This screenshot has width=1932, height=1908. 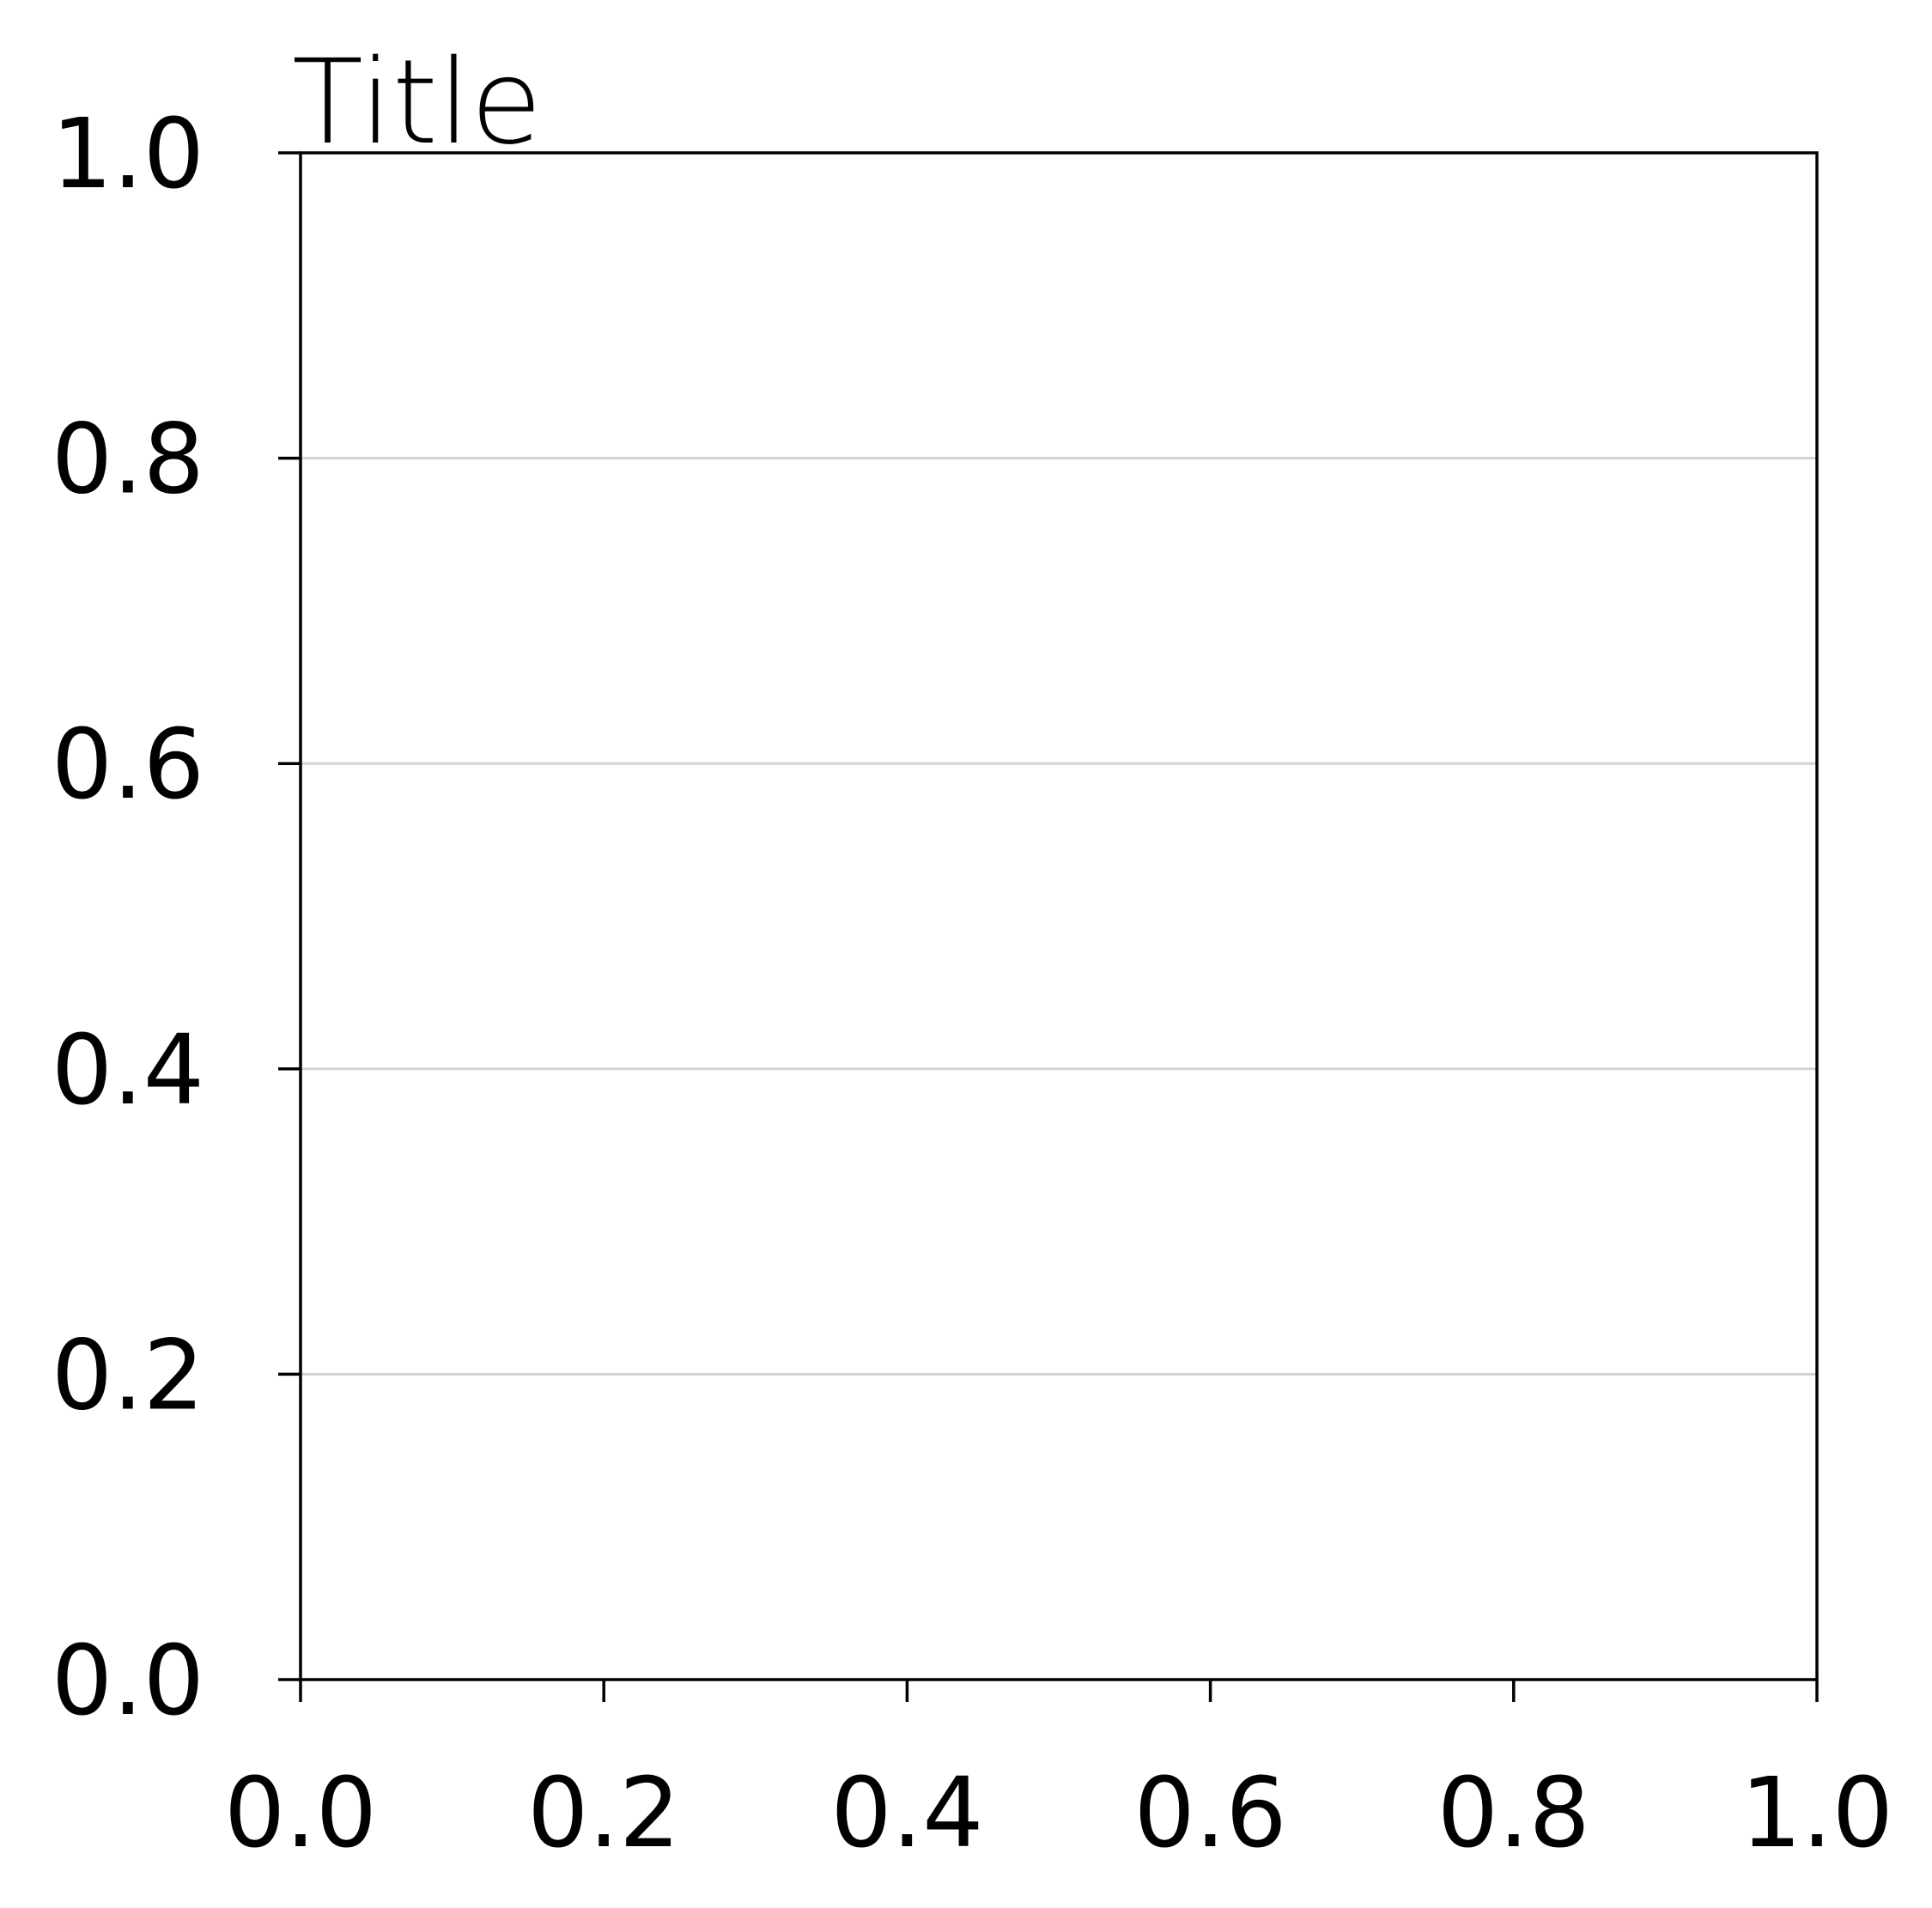 I want to click on x-tick-label-4: 0.8, so click(x=1513, y=1813).